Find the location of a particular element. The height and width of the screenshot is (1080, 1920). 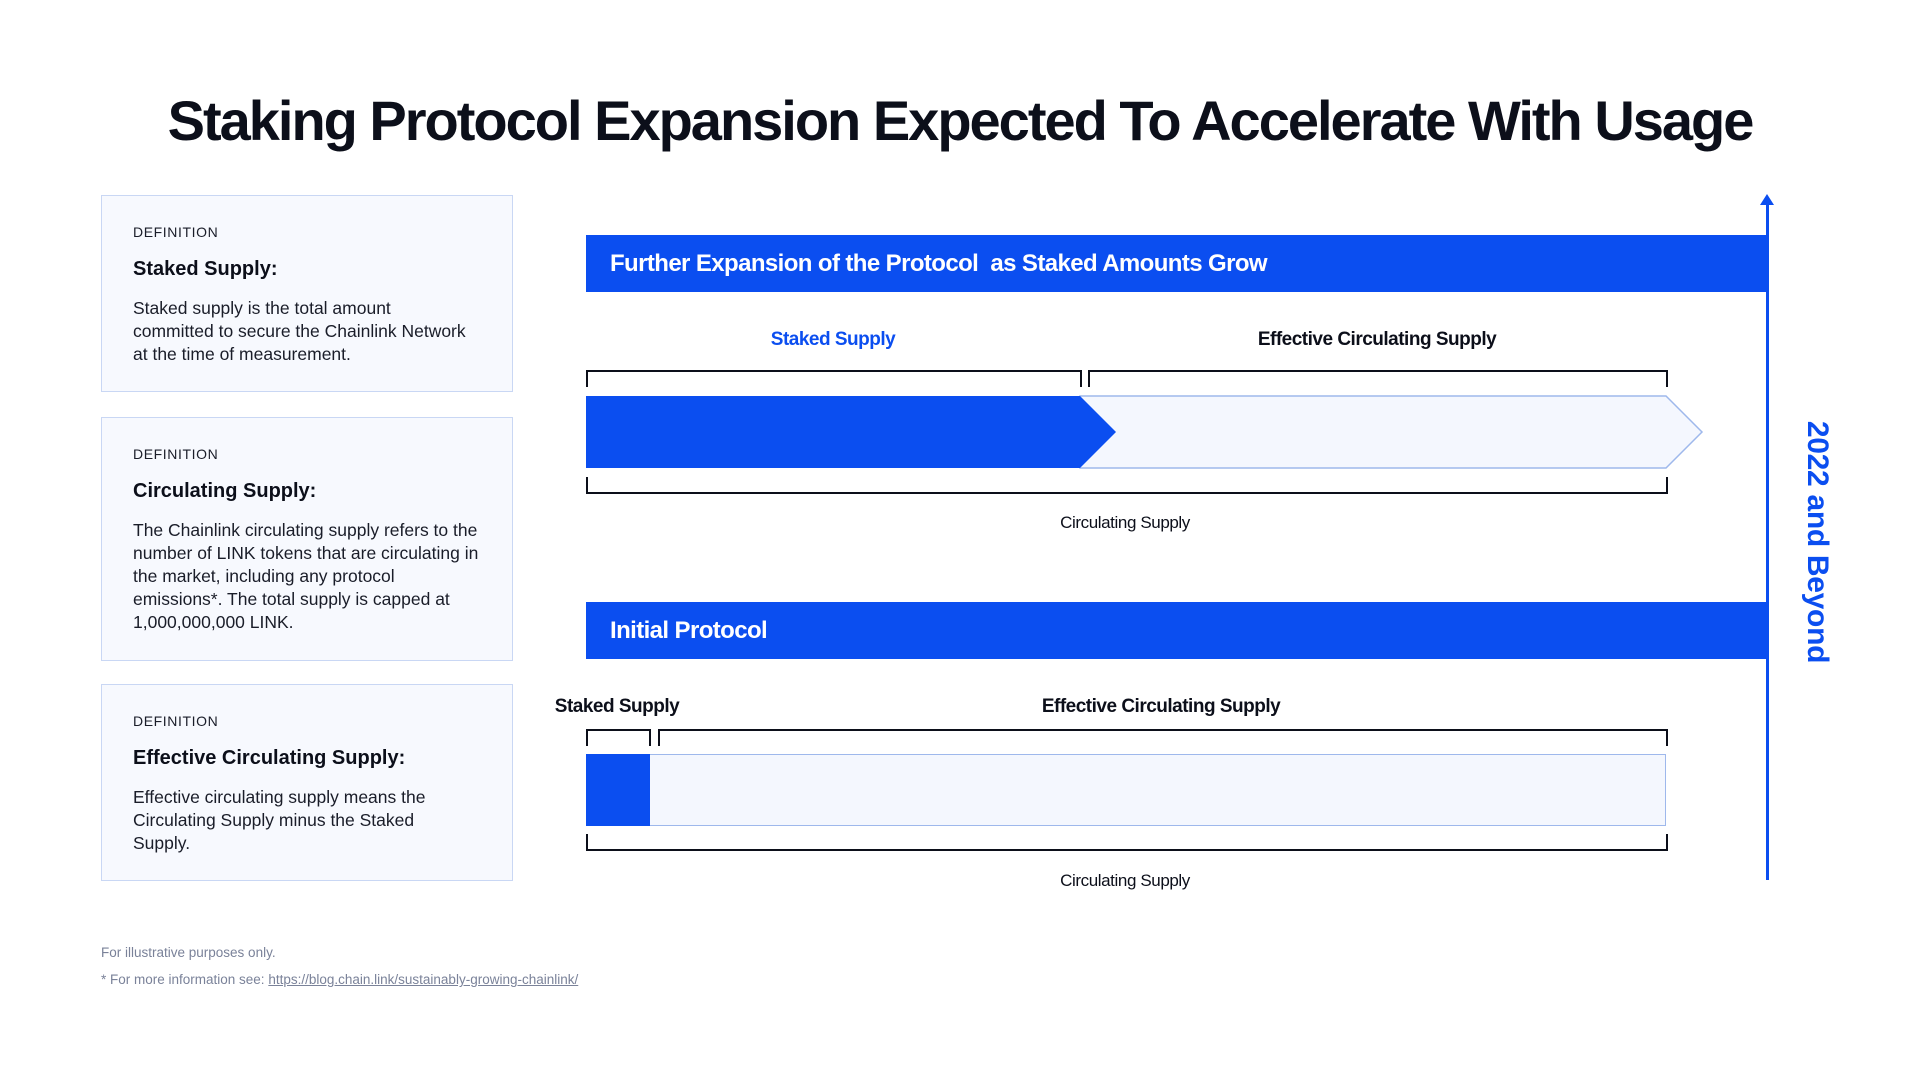

expansion-circulating-supply-label: Circulating Supply is located at coordinates (1125, 522).